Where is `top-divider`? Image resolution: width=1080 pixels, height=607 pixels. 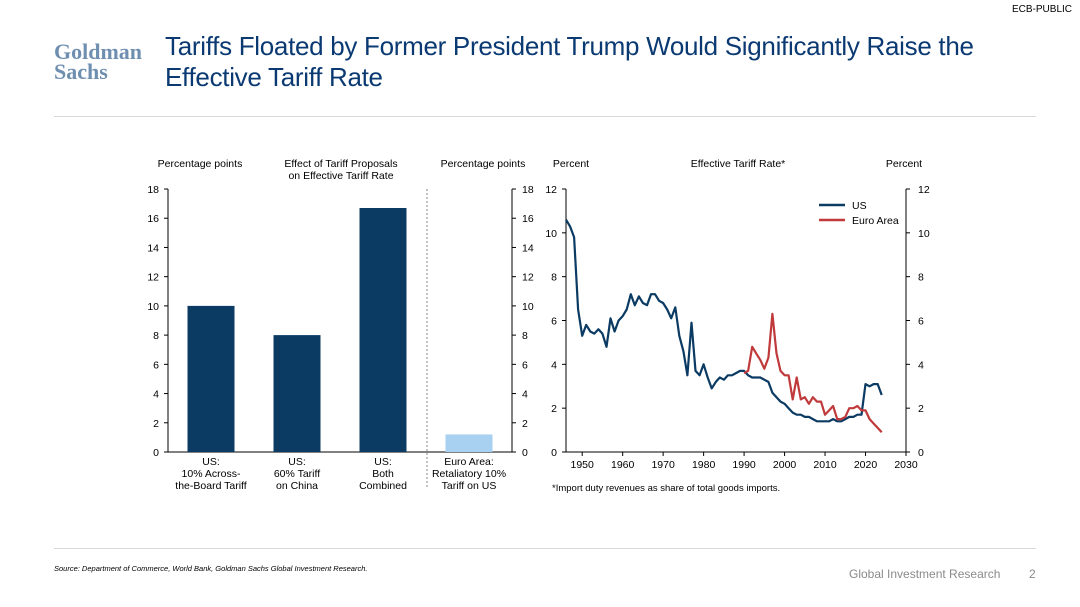 top-divider is located at coordinates (545, 116).